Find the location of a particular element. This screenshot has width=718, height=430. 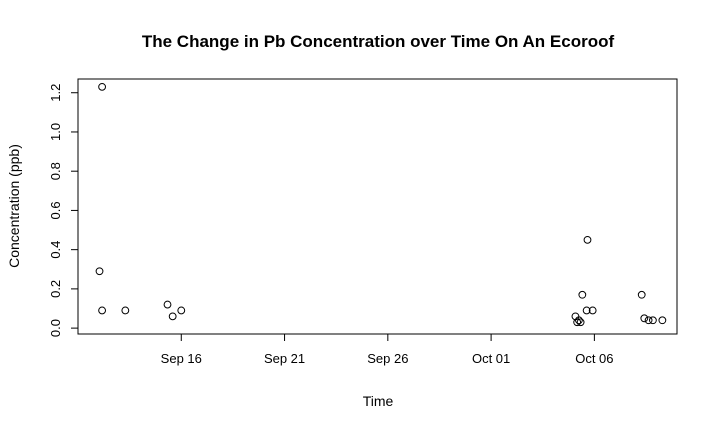

y-tick-label: 0.0 is located at coordinates (55, 328).